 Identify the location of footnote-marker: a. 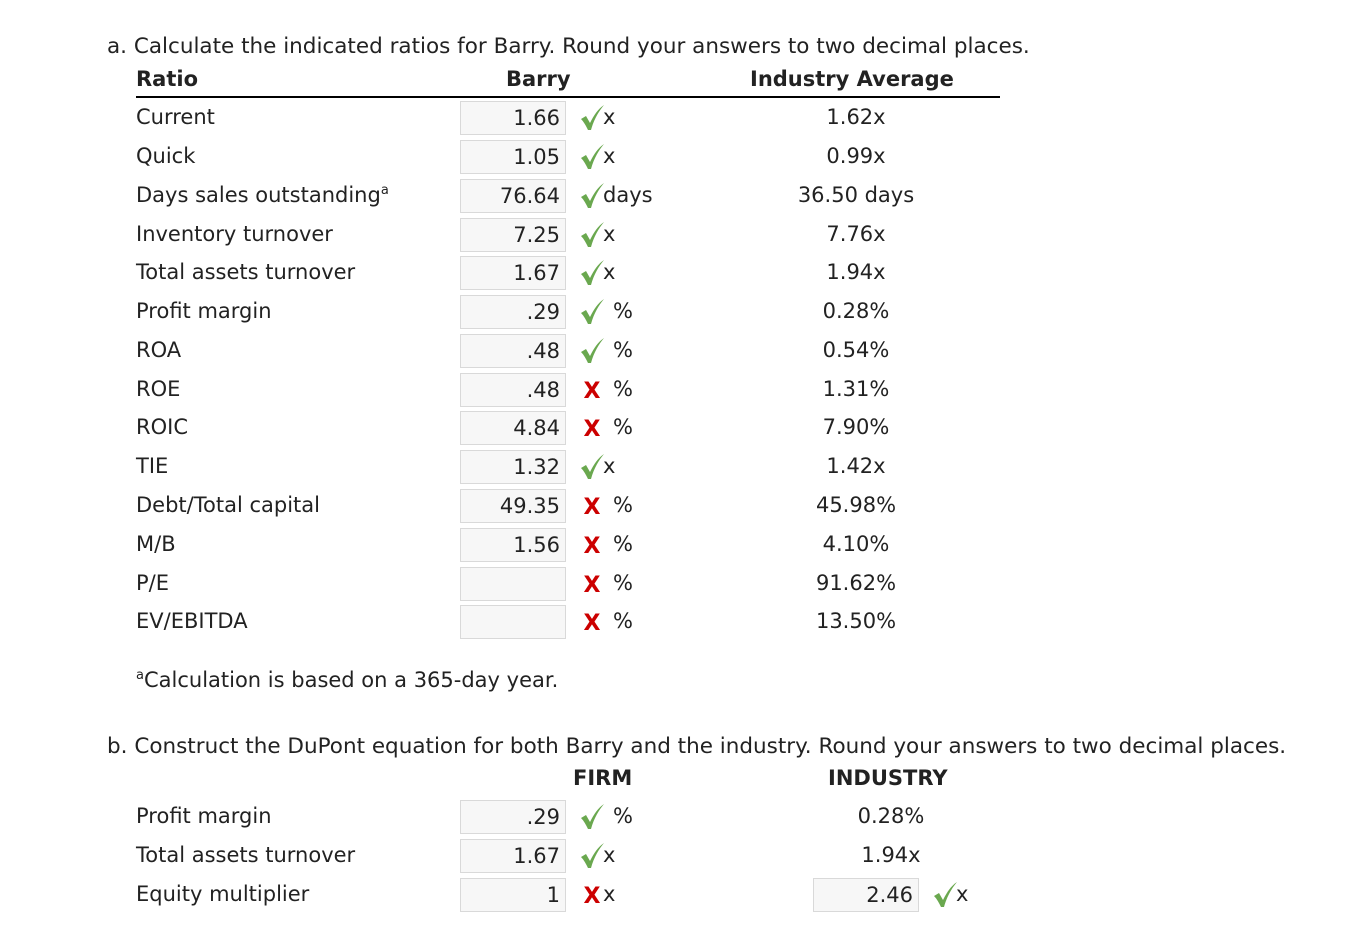
(384, 190).